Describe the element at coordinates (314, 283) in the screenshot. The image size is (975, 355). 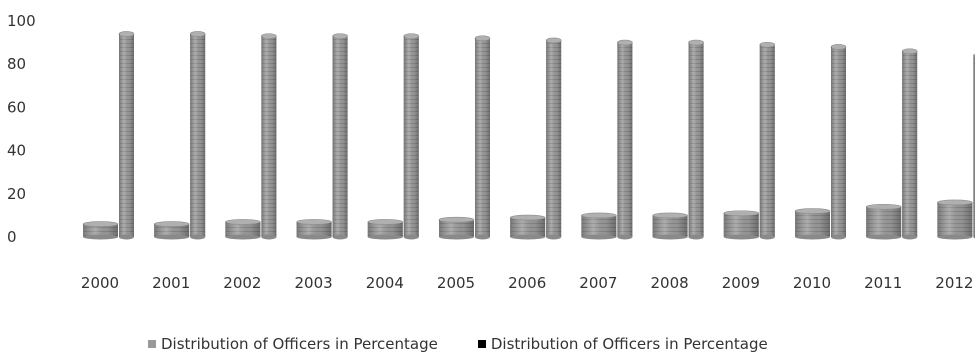
I see `x-tick-label: 2003` at that location.